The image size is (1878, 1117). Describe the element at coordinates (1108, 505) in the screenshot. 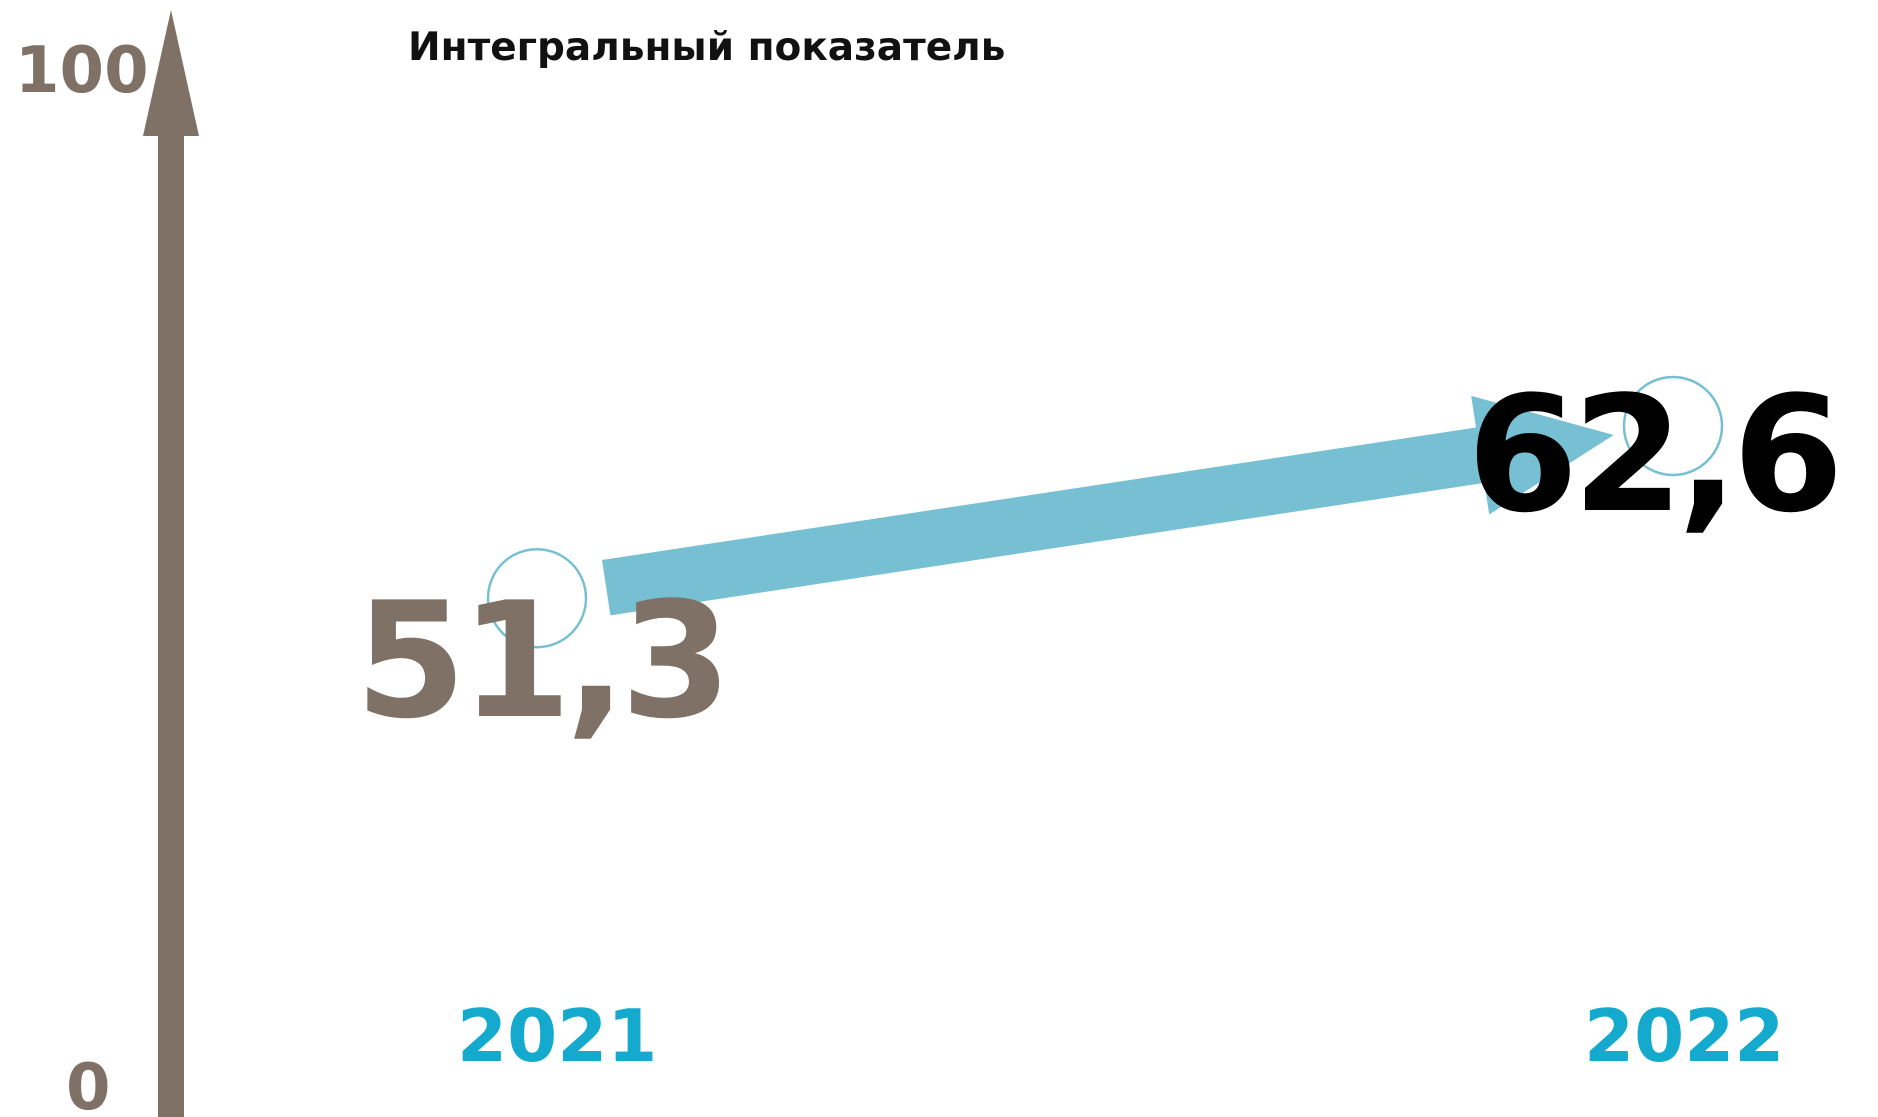

I see `trend-arrow` at that location.